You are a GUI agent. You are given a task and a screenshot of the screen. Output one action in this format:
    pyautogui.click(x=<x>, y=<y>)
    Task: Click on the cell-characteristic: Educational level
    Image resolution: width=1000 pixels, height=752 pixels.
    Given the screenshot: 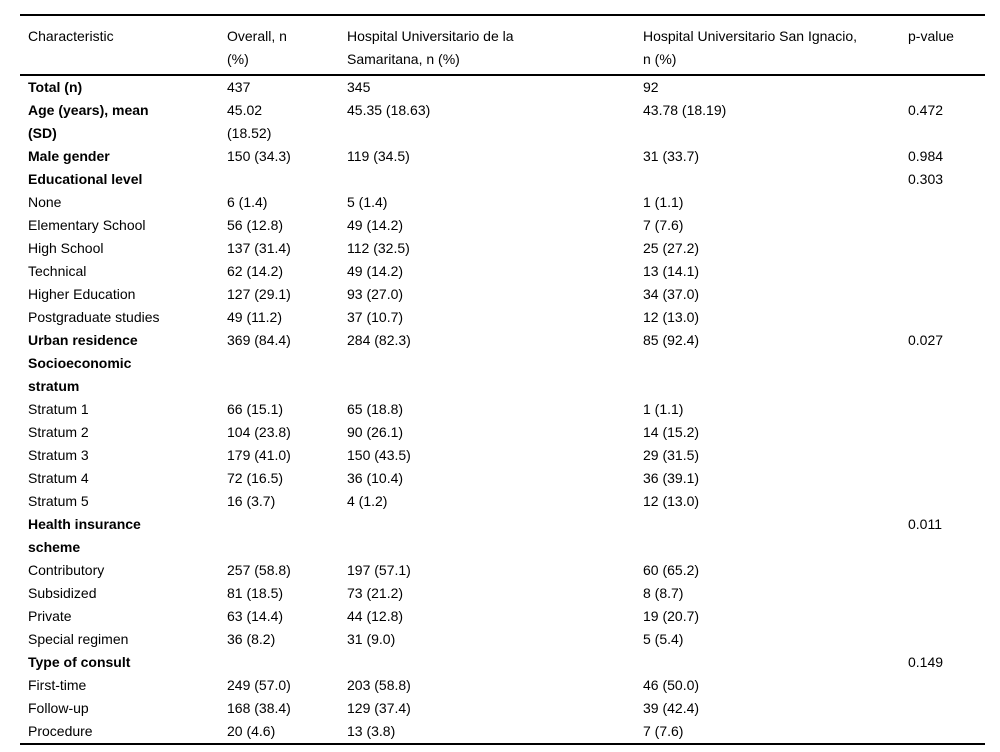 What is the action you would take?
    pyautogui.click(x=85, y=179)
    